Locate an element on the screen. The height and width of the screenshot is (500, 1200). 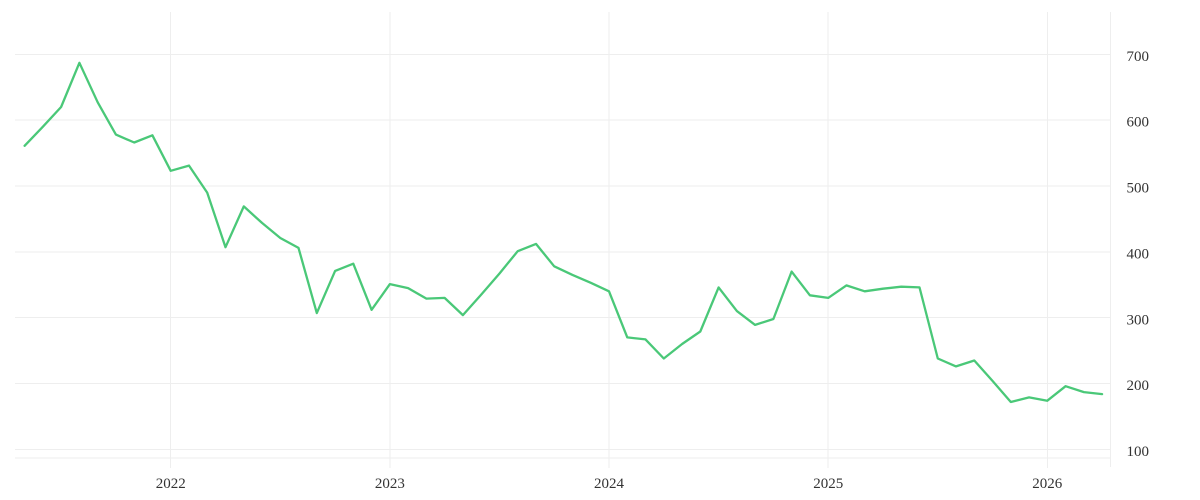
svg-text: 700 is located at coordinates (1138, 57).